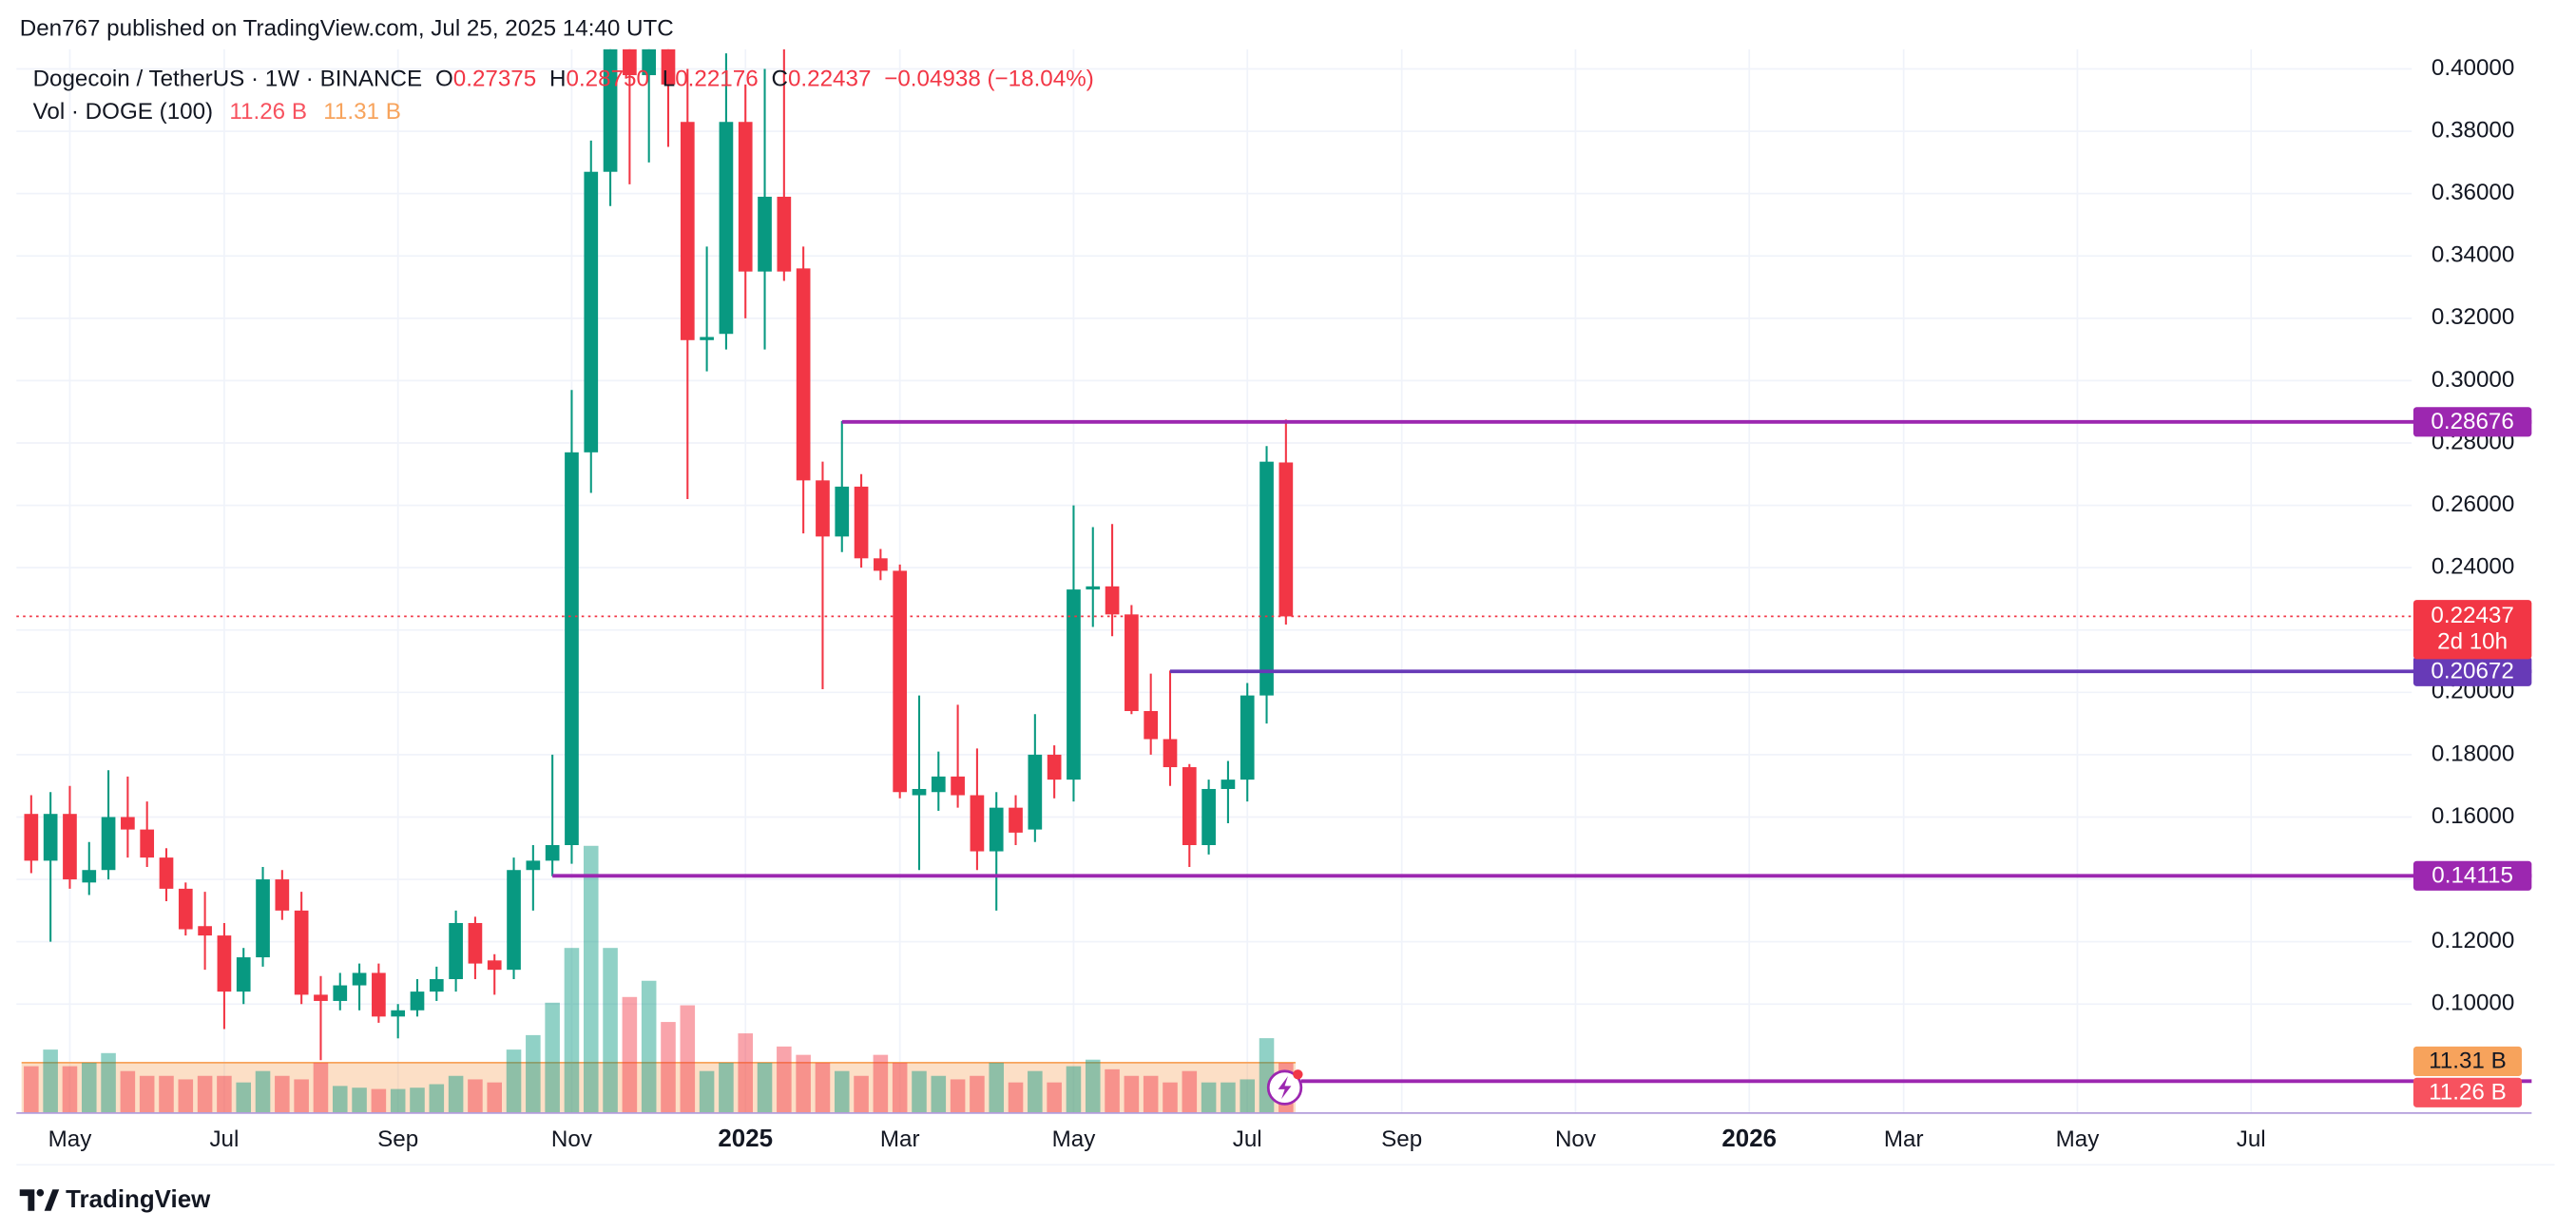  Describe the element at coordinates (123, 112) in the screenshot. I see `volume-name: Vol · DOGE (100)` at that location.